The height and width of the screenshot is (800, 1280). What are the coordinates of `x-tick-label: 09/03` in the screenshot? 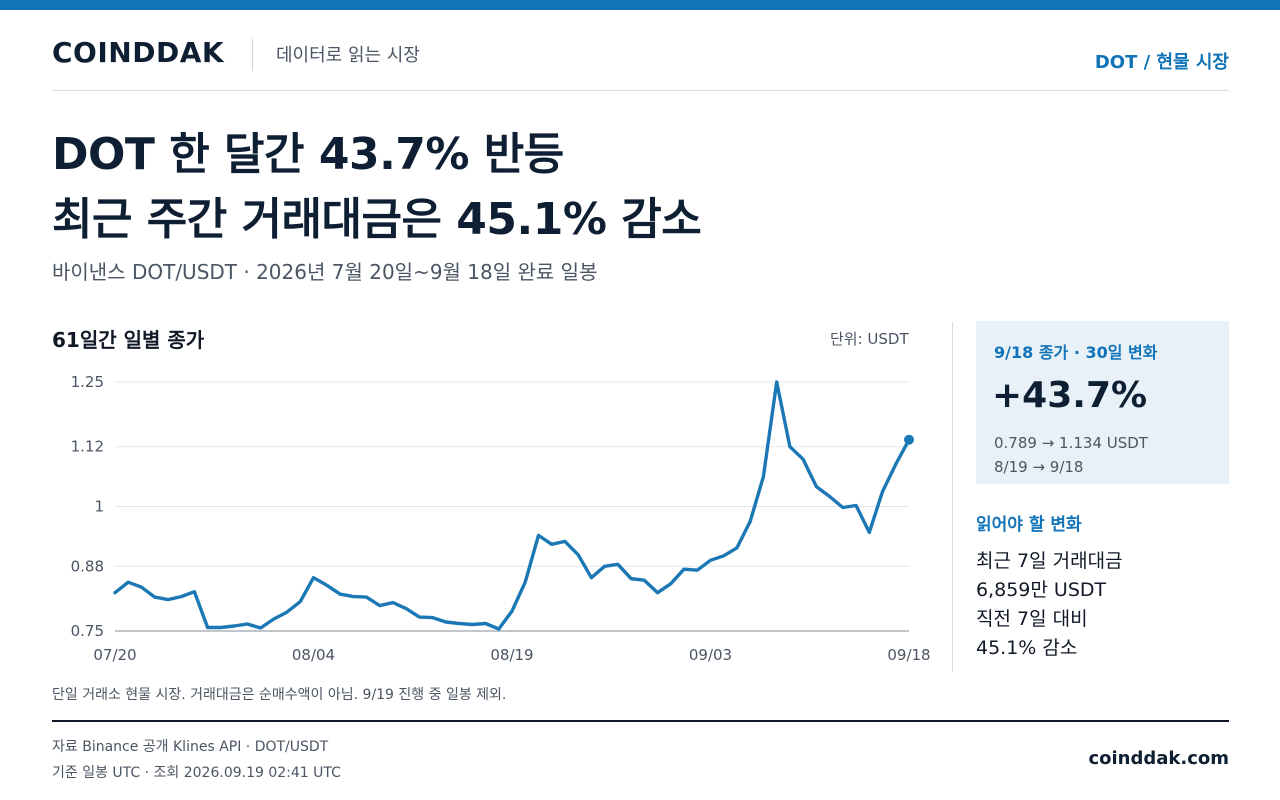 It's located at (710, 655).